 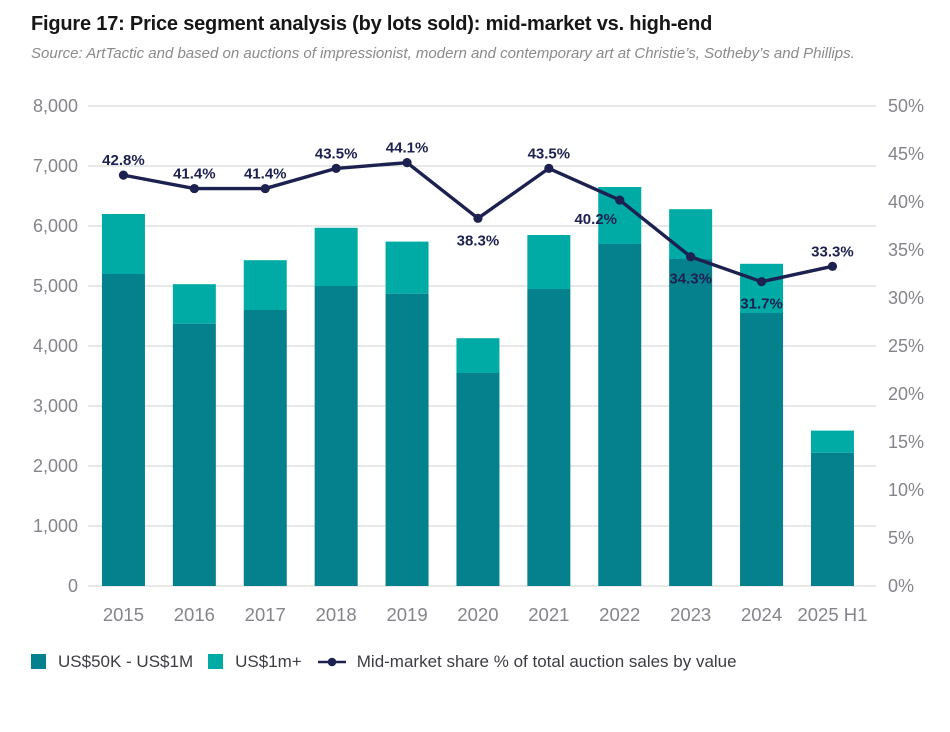 I want to click on x-axis-label: 2022, so click(x=619, y=614).